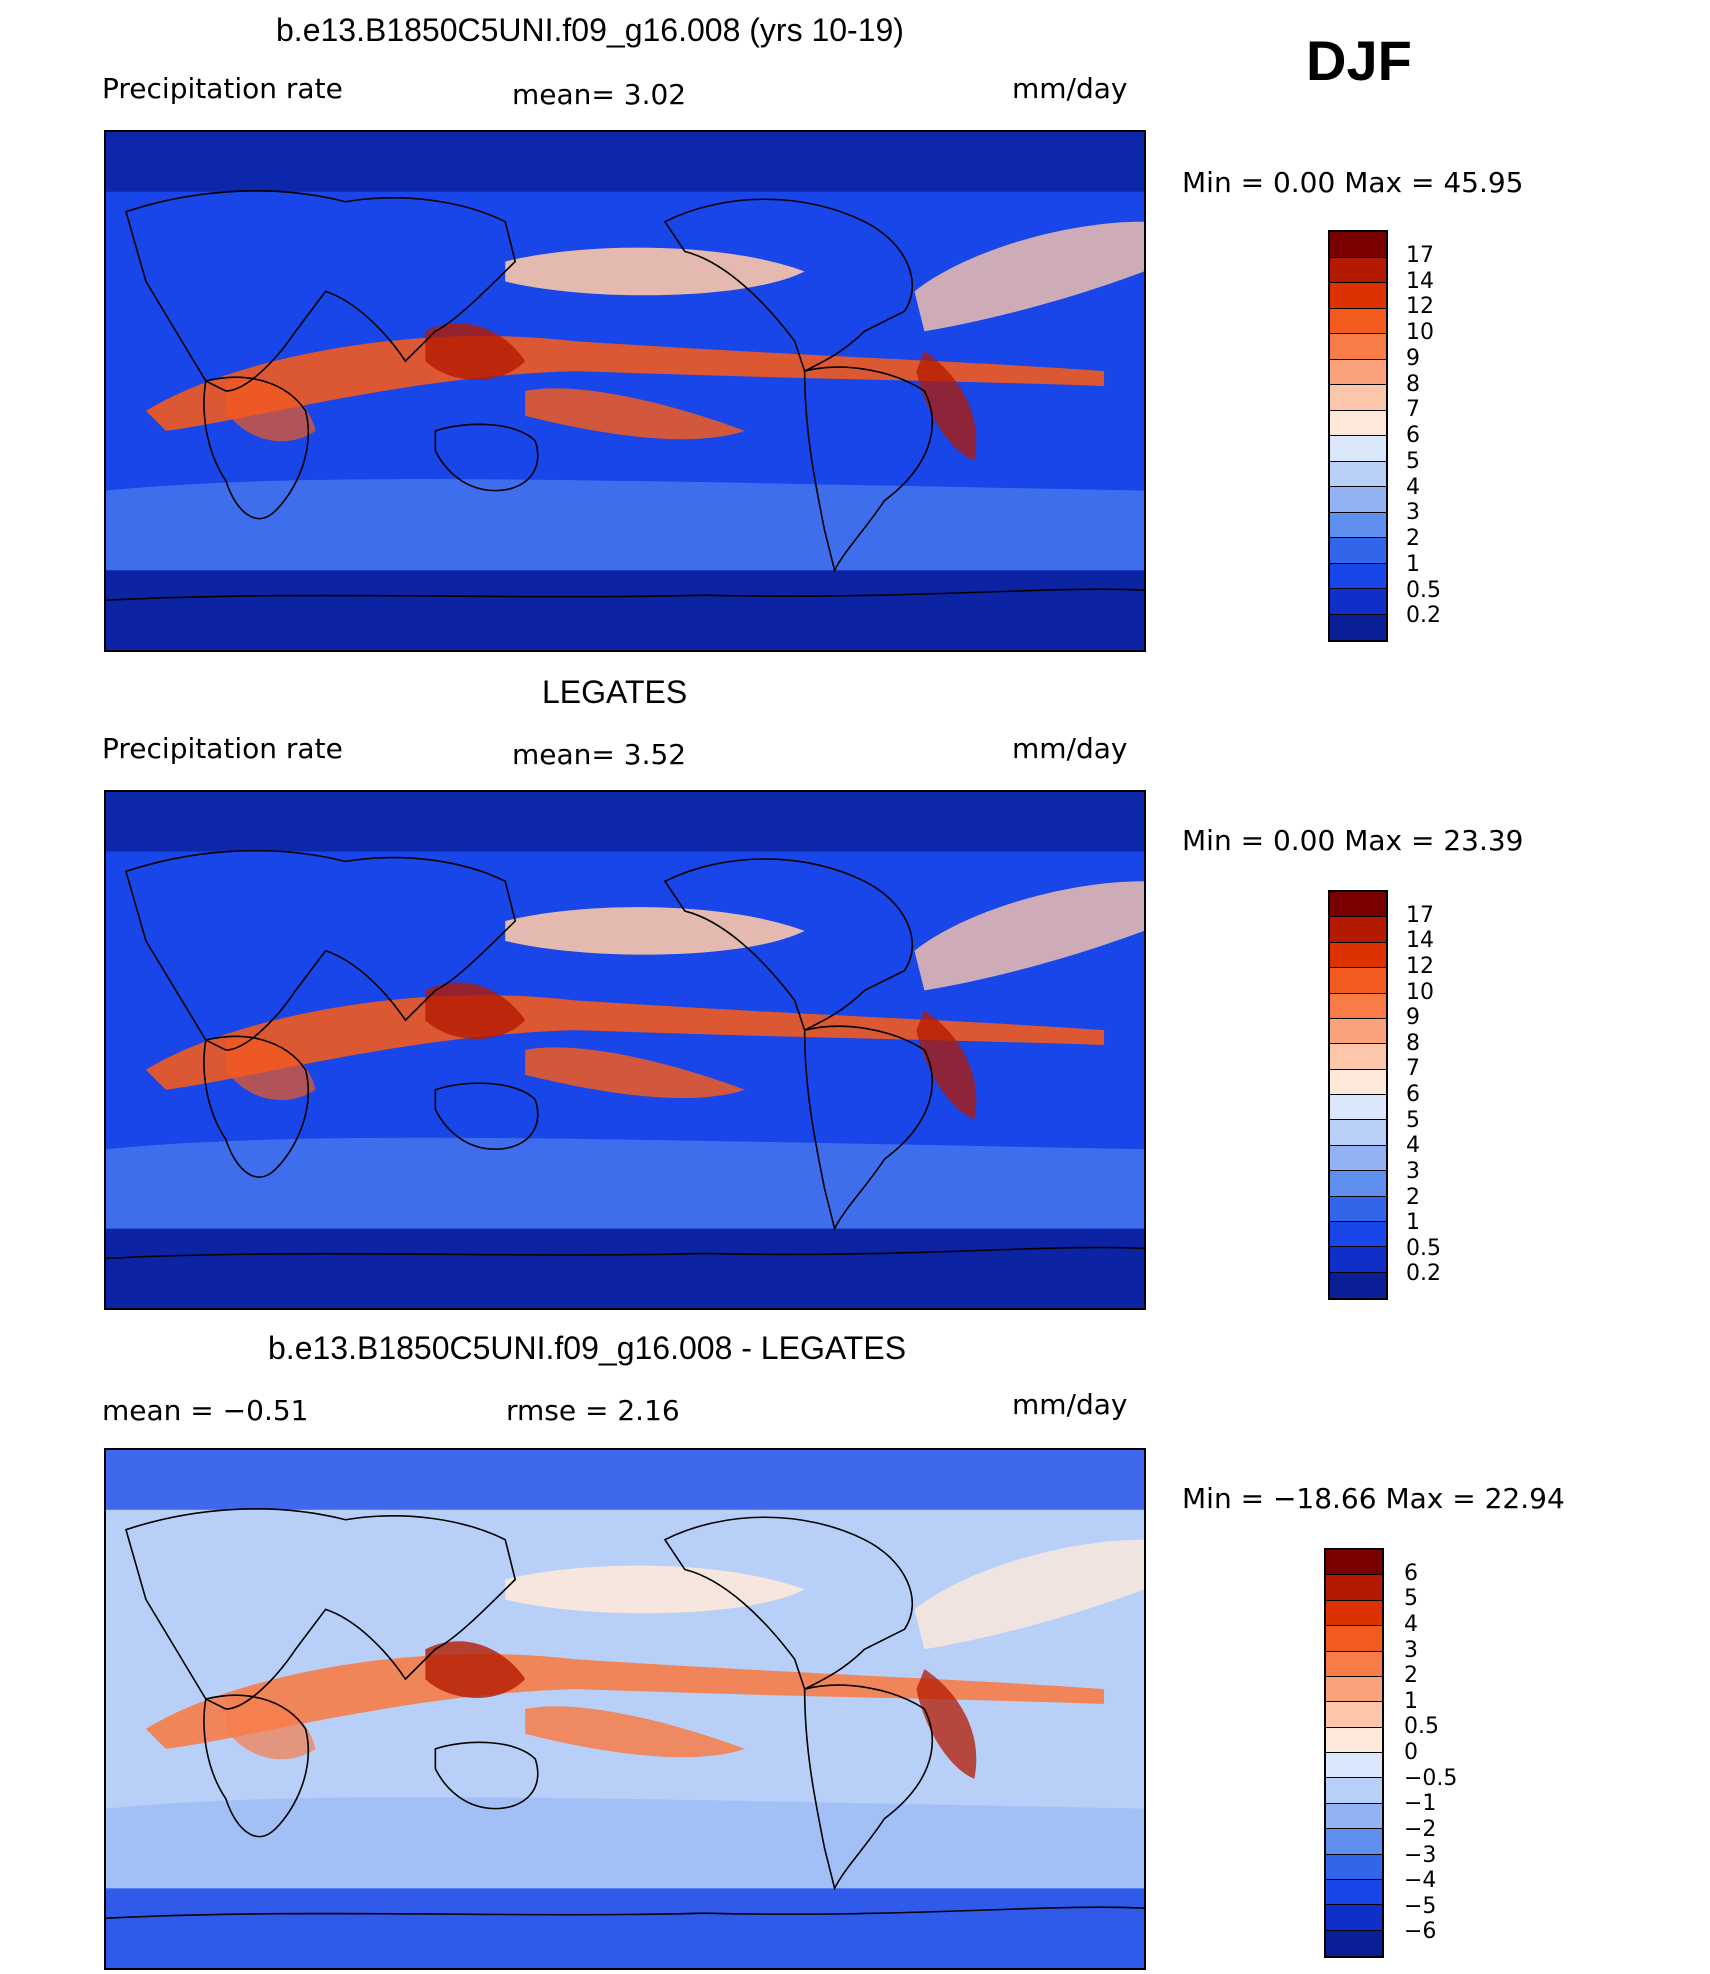  What do you see at coordinates (599, 94) in the screenshot?
I see `mean-label: mean= 3.02` at bounding box center [599, 94].